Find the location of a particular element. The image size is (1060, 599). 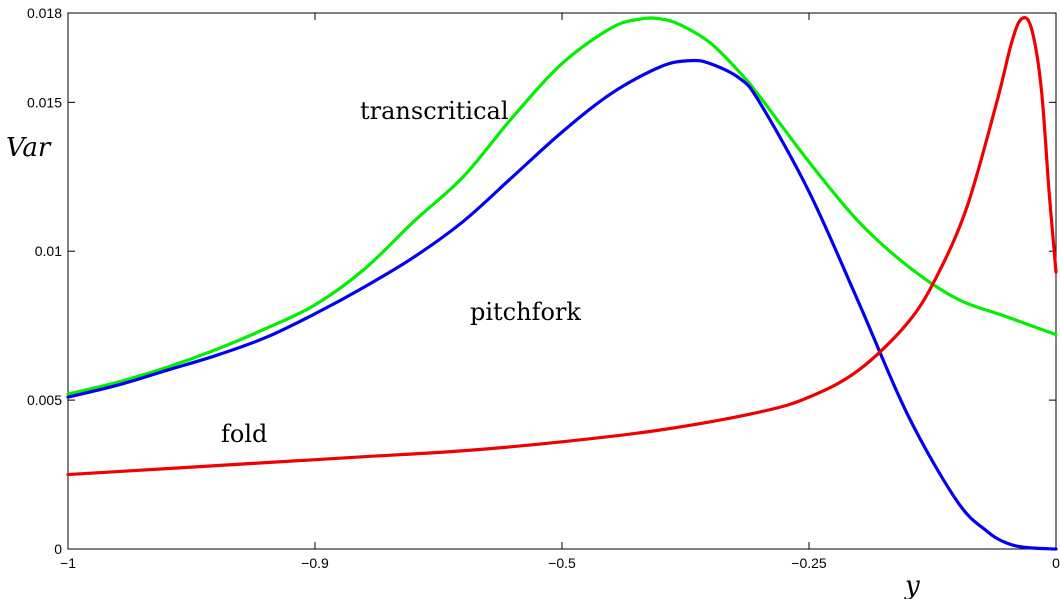

y-tick-label: 0 is located at coordinates (58, 549).